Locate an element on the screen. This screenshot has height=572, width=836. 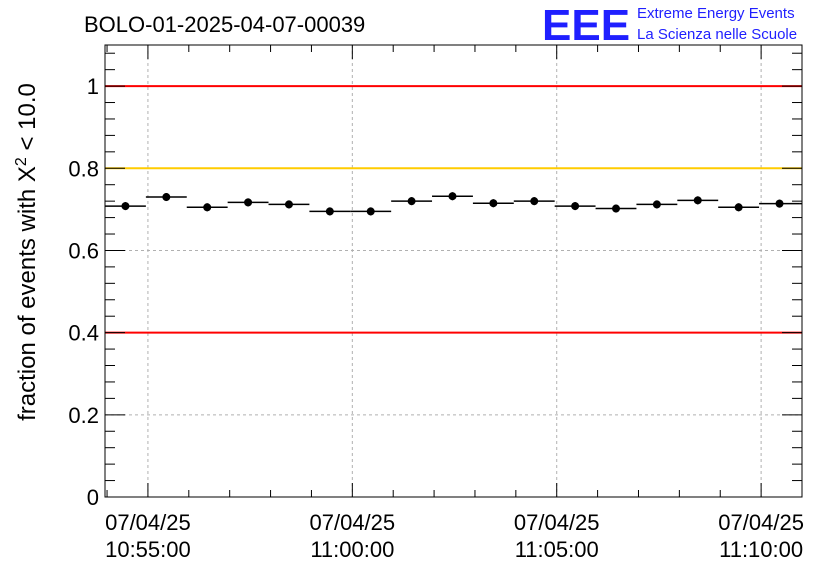
y-axis-label: fraction of events with X2 < 10.0 is located at coordinates (27, 252).